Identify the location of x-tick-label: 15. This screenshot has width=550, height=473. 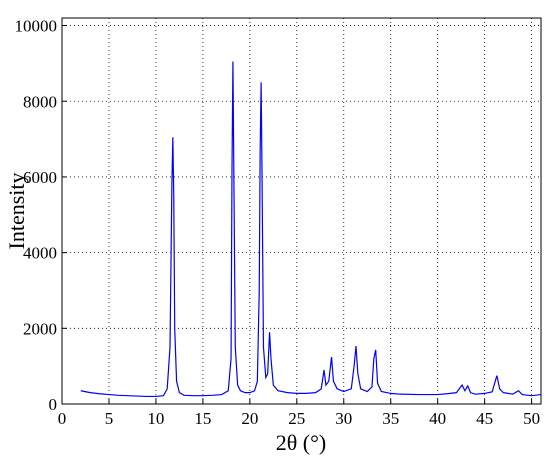
(202, 418).